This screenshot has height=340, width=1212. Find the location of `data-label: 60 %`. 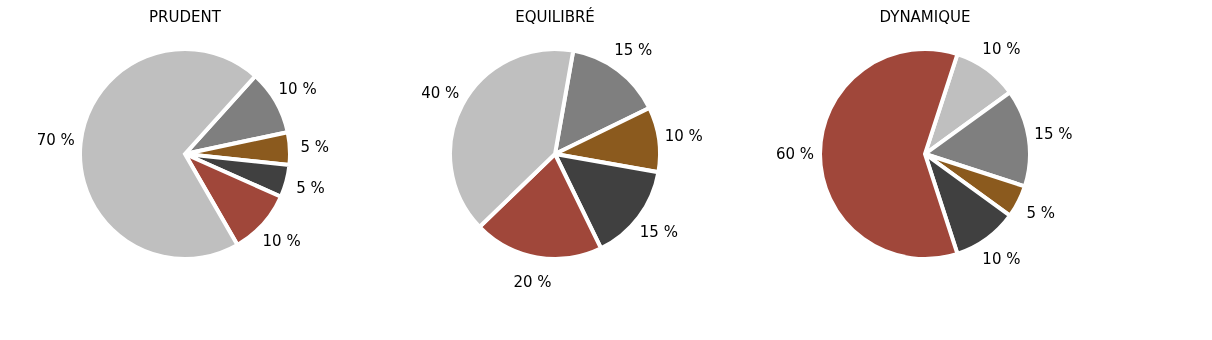

data-label: 60 % is located at coordinates (795, 154).